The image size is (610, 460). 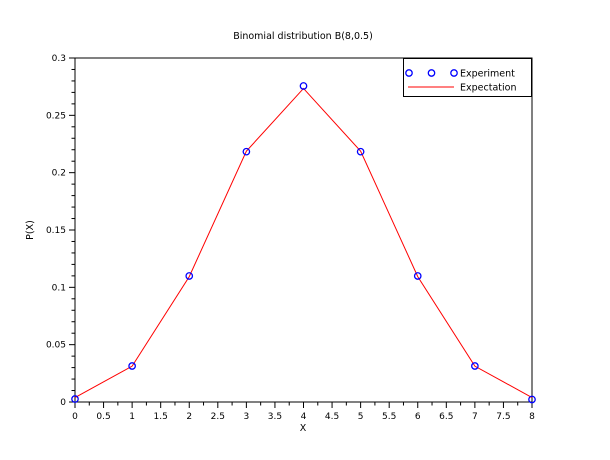 I want to click on y-tick-label: 0.05, so click(x=56, y=346).